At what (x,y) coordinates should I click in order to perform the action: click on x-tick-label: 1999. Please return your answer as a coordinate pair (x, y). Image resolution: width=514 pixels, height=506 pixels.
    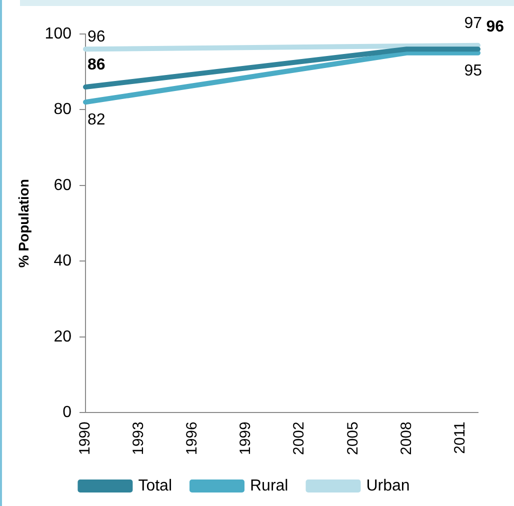
    Looking at the image, I should click on (245, 439).